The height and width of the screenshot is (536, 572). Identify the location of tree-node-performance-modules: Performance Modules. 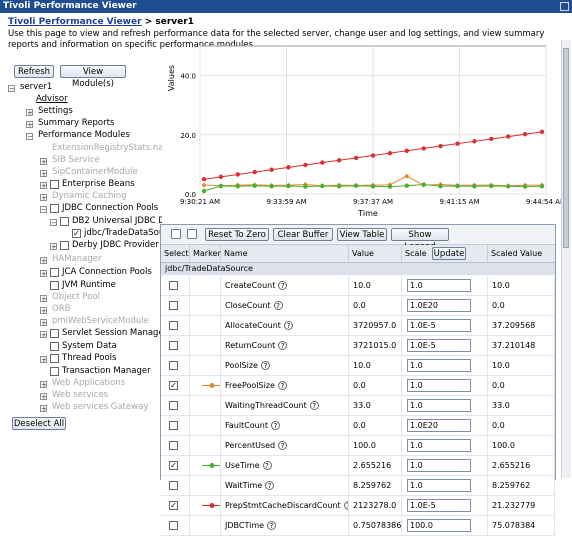
(84, 135).